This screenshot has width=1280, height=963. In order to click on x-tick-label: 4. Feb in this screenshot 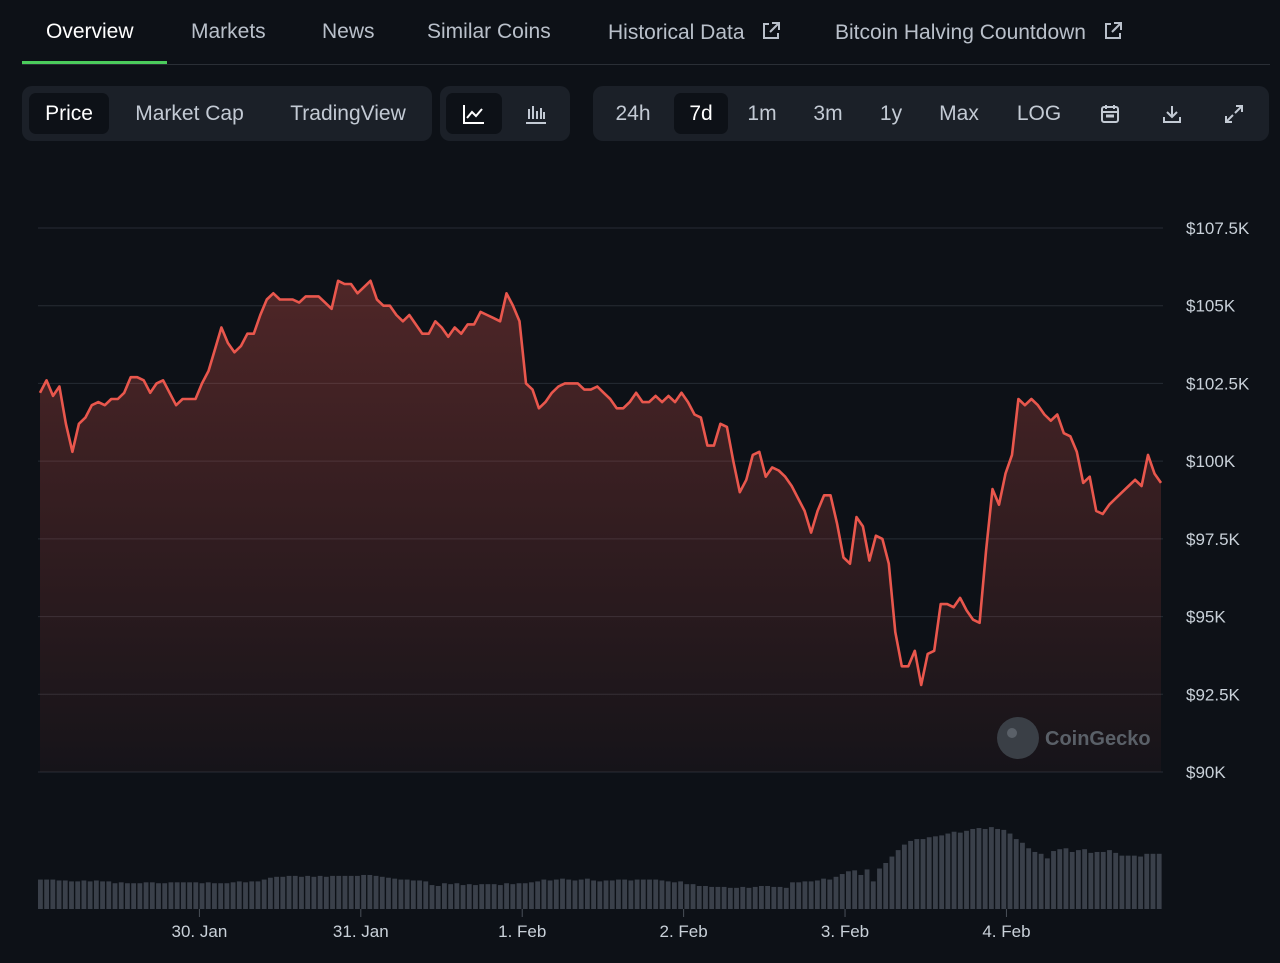, I will do `click(1006, 931)`.